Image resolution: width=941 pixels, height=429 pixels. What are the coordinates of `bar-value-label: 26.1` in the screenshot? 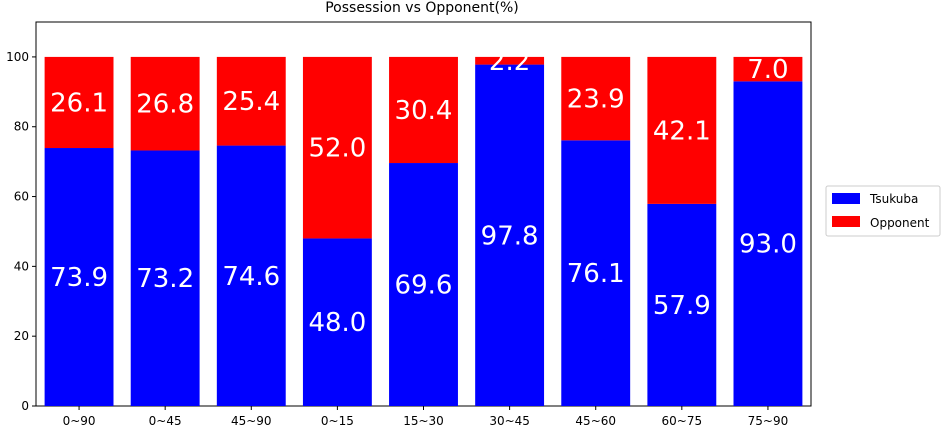 It's located at (79, 103).